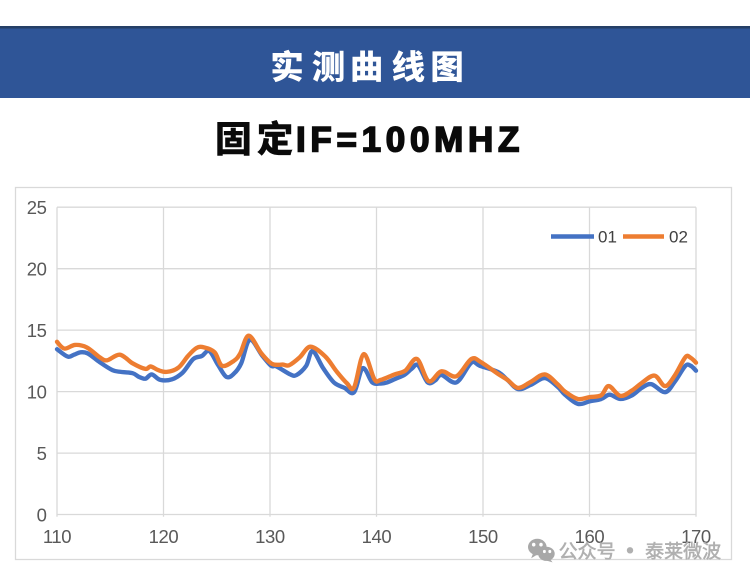 Image resolution: width=750 pixels, height=581 pixels. I want to click on svg-text: 150, so click(483, 536).